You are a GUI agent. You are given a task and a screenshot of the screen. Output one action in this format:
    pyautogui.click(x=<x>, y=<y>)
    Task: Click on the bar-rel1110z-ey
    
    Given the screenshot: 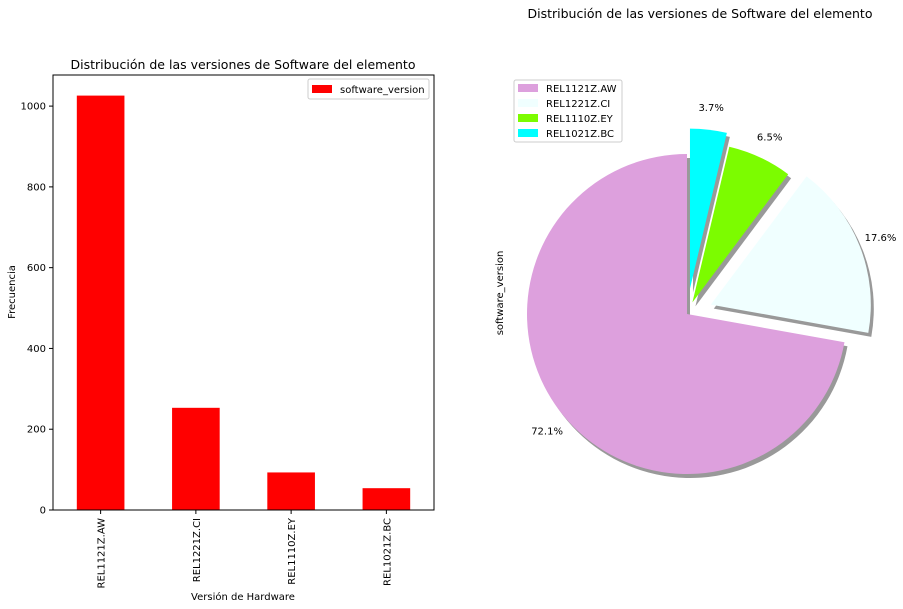 What is the action you would take?
    pyautogui.click(x=291, y=491)
    